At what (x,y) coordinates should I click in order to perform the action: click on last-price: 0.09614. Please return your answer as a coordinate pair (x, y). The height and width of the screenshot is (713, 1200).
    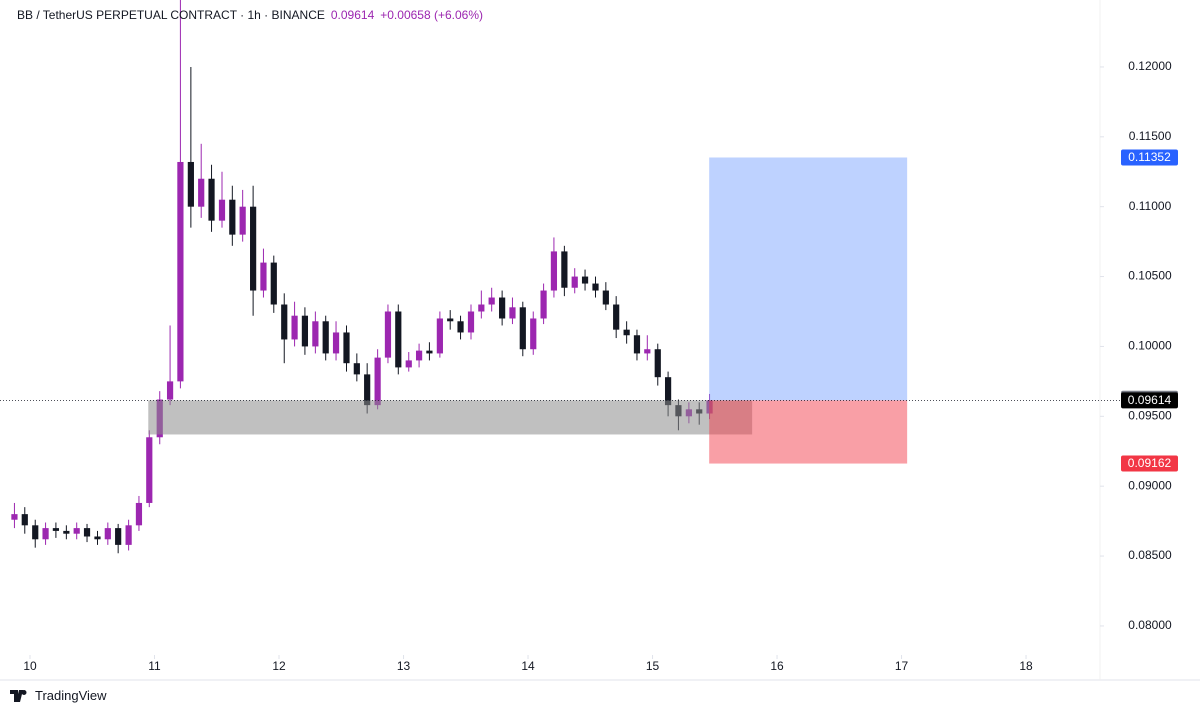
    Looking at the image, I should click on (352, 15).